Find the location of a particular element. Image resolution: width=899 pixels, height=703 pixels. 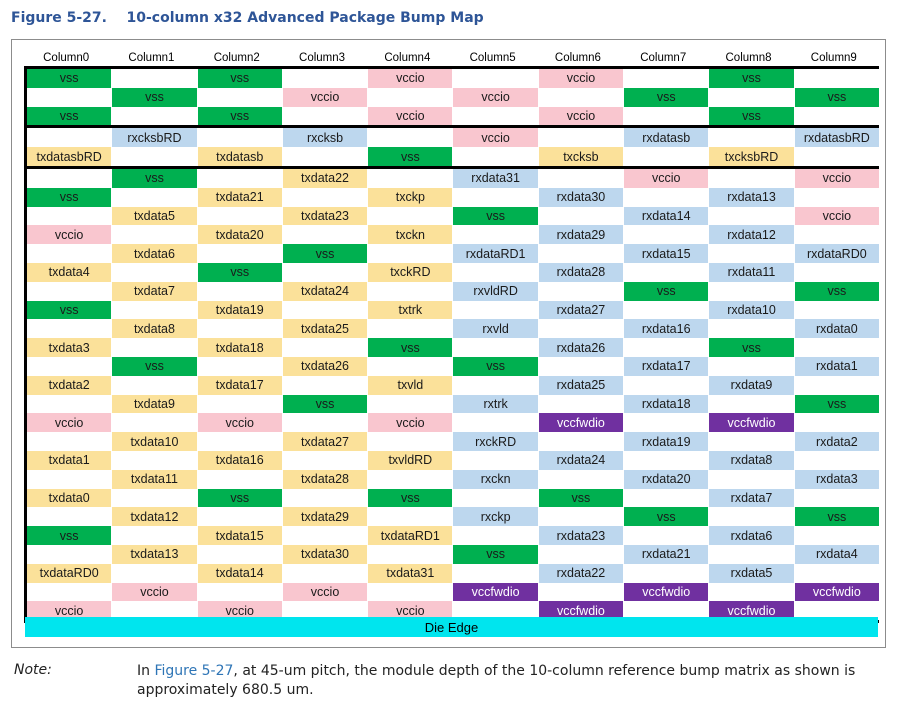

bump-rxdata23: rxdata23 is located at coordinates (581, 535).